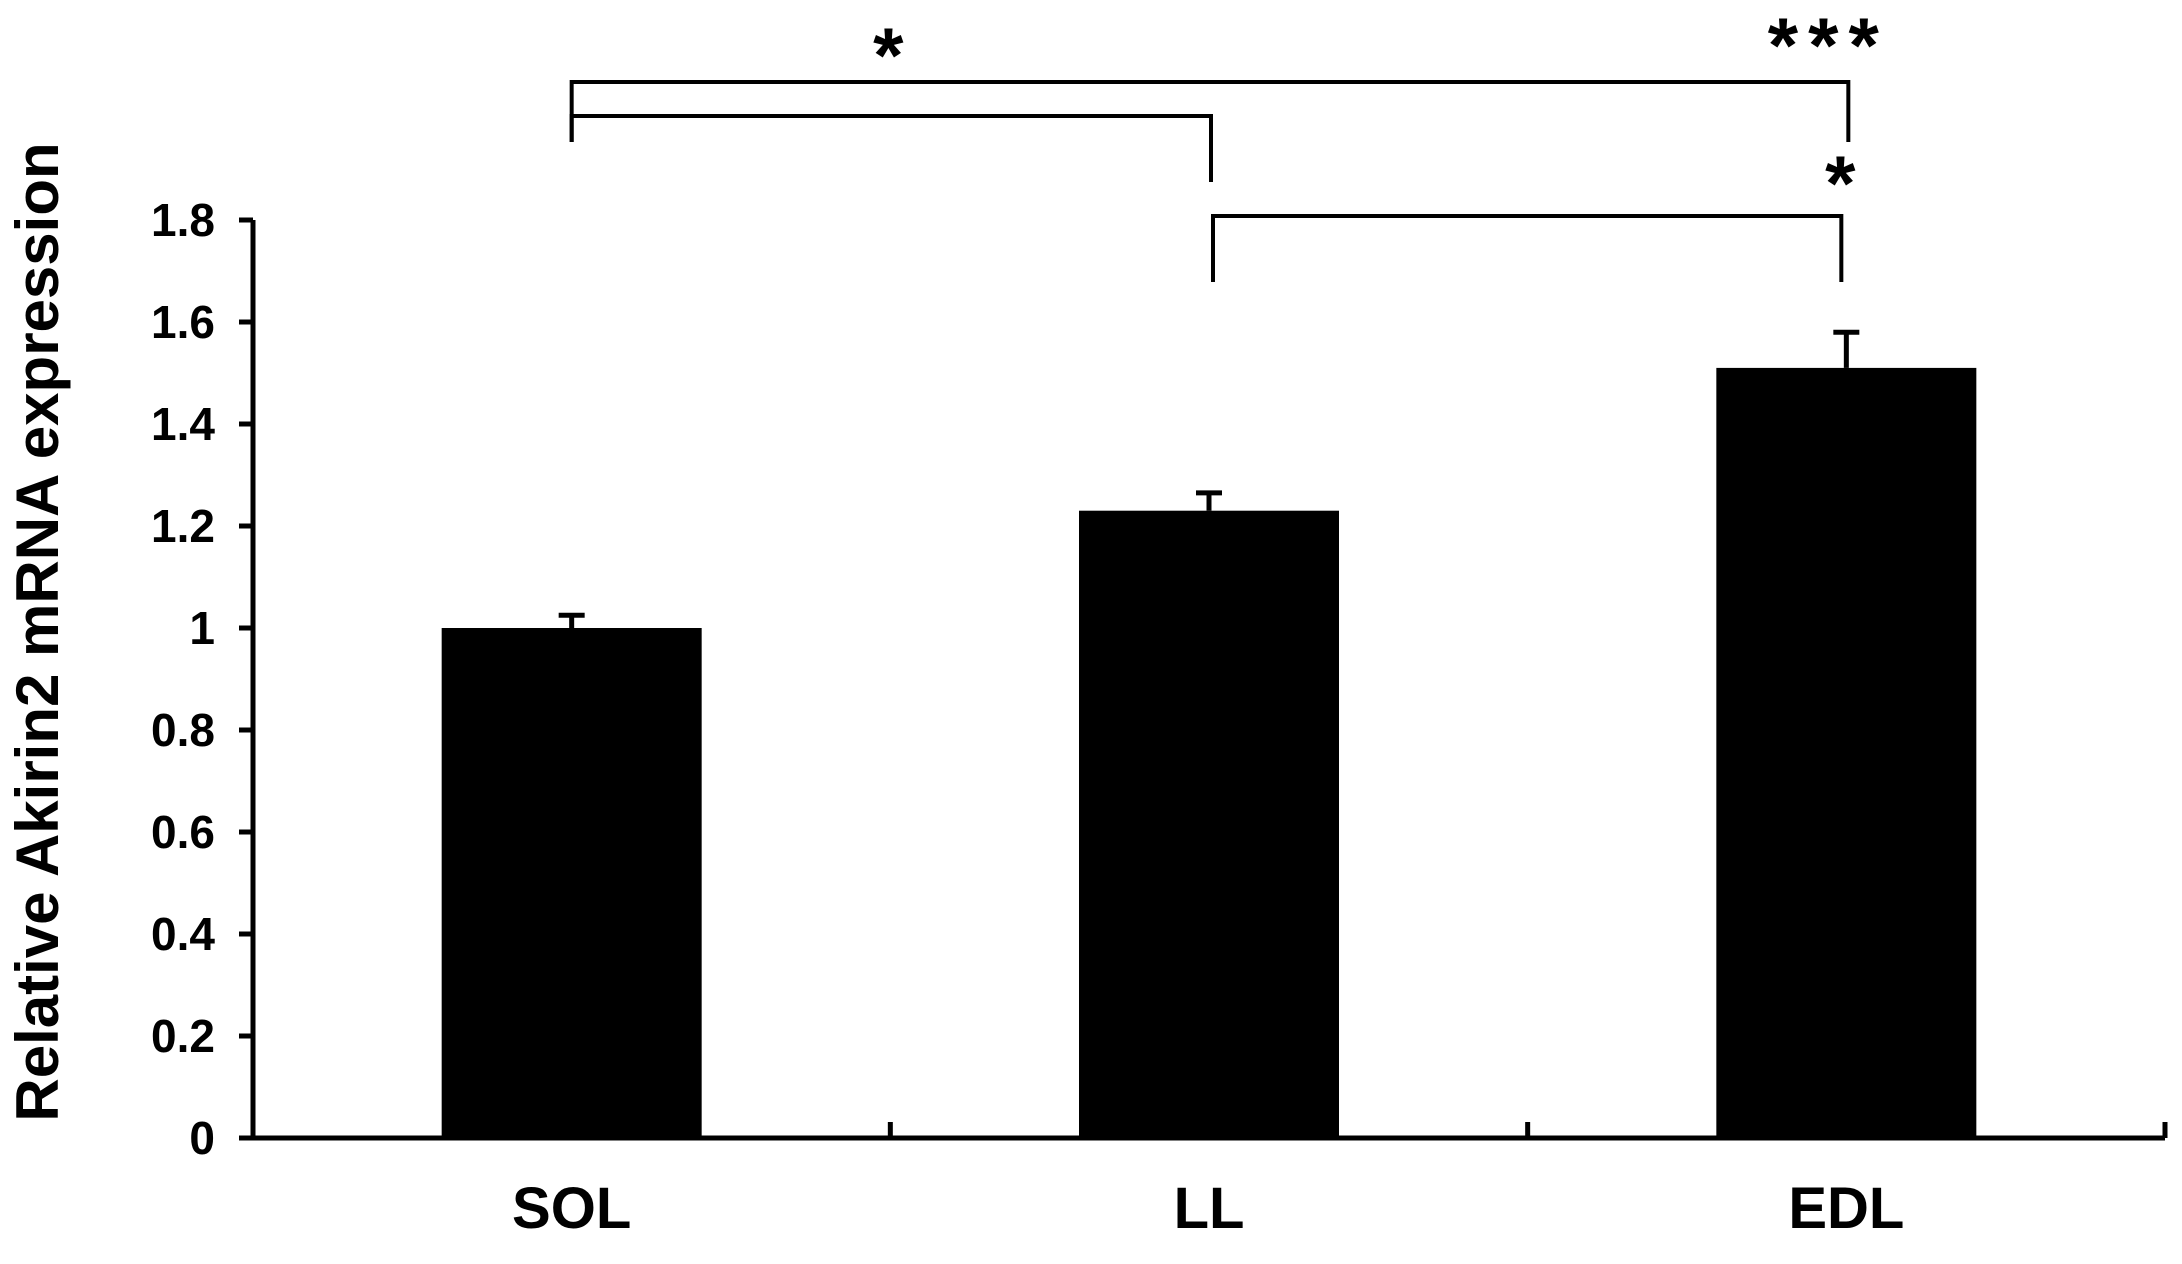 The image size is (2182, 1264). I want to click on y-tick-label: 0.2, so click(183, 1036).